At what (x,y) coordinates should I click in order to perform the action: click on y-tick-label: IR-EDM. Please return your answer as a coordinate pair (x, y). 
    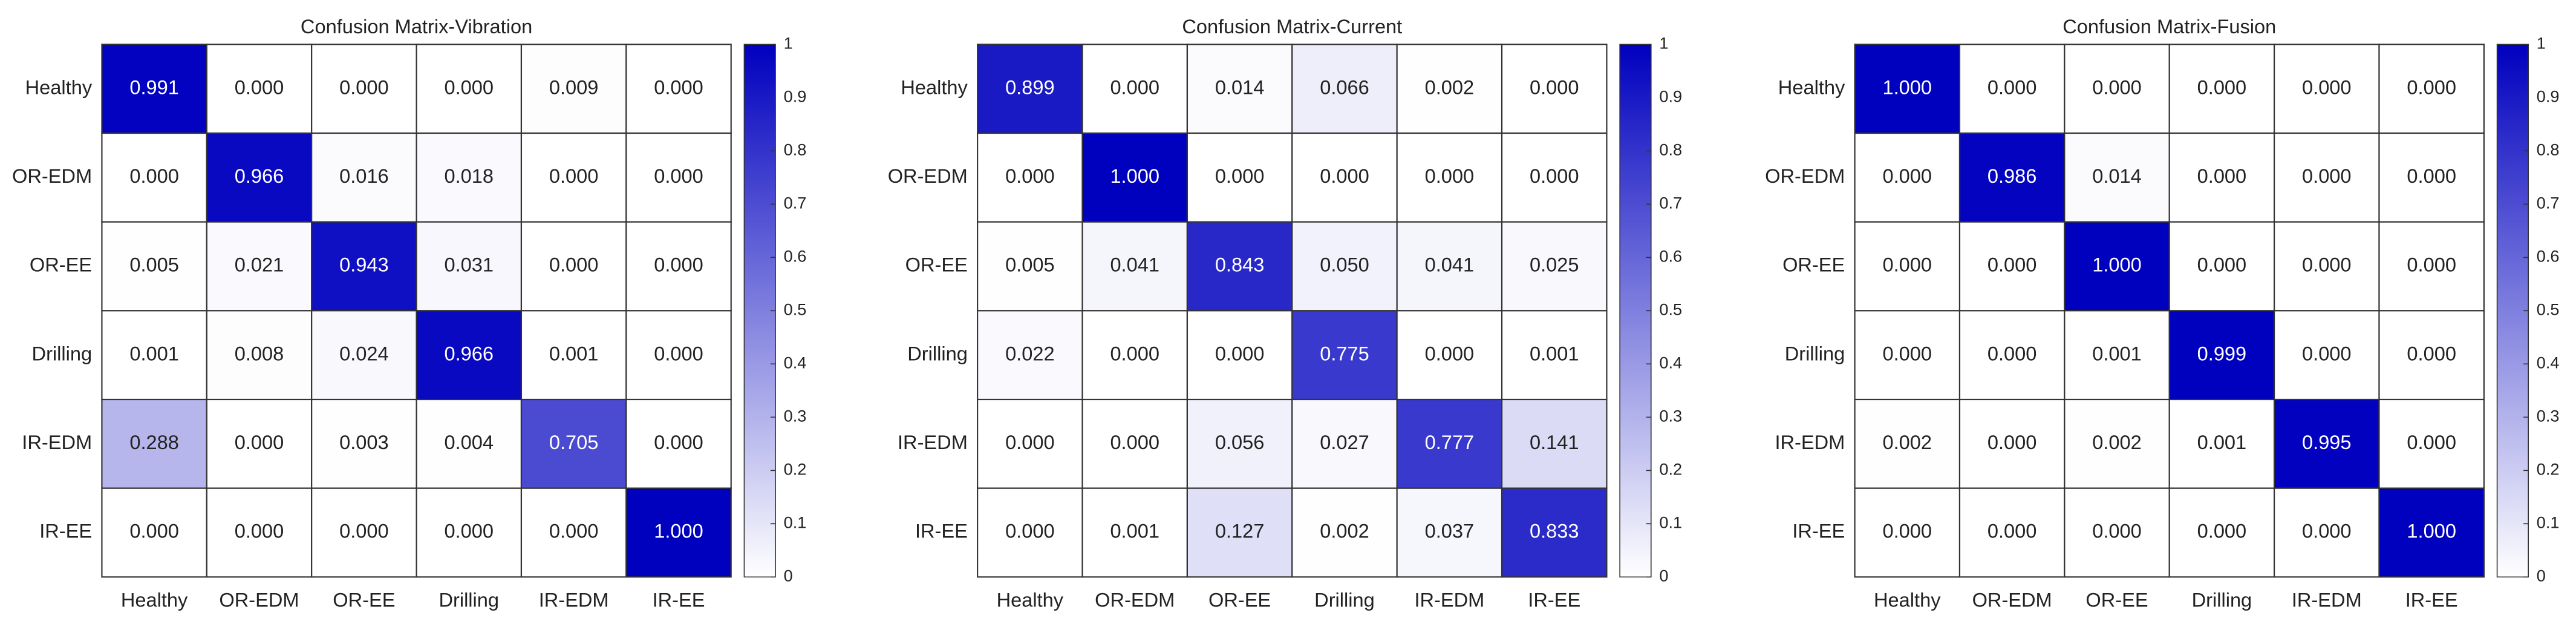
    Looking at the image, I should click on (933, 442).